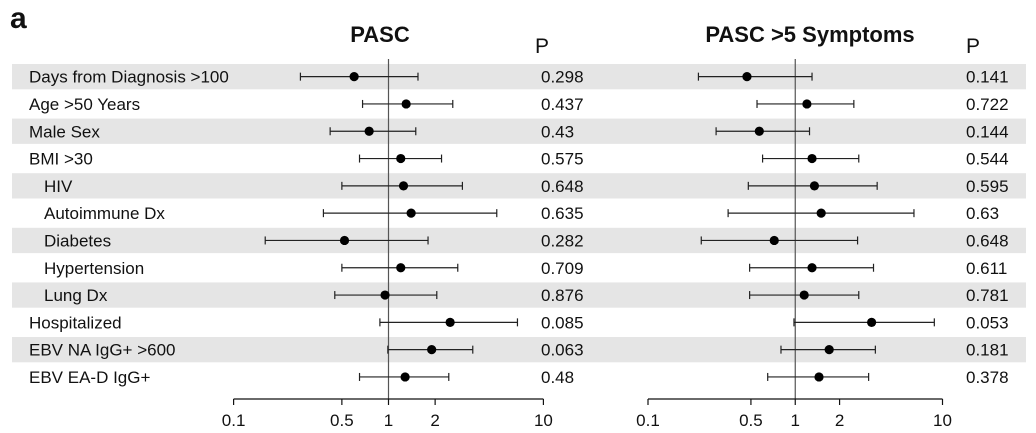 This screenshot has height=433, width=1036. I want to click on p-value: 0.63, so click(982, 213).